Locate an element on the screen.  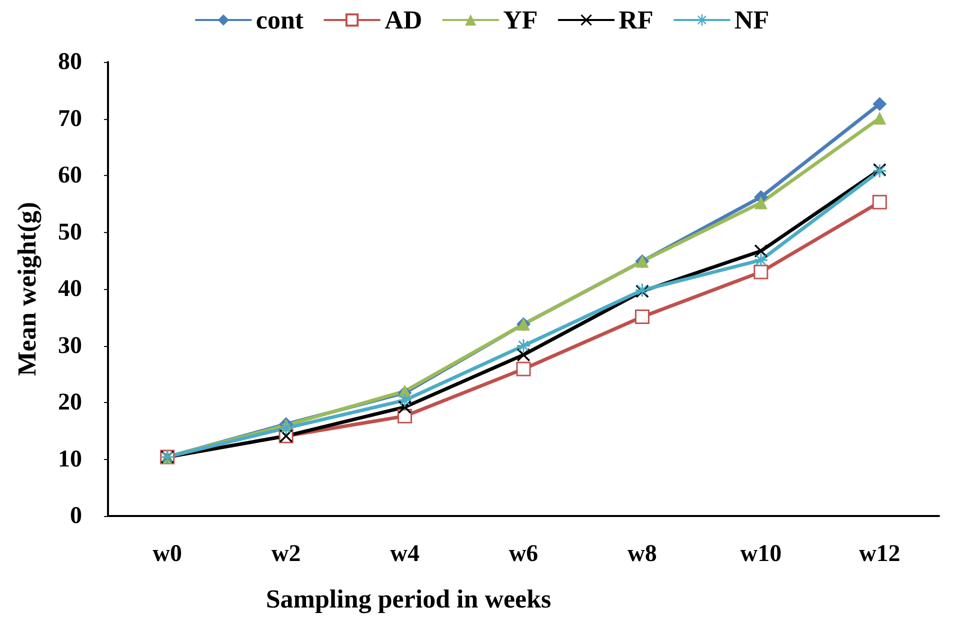
x-tick-label: w0 is located at coordinates (167, 554).